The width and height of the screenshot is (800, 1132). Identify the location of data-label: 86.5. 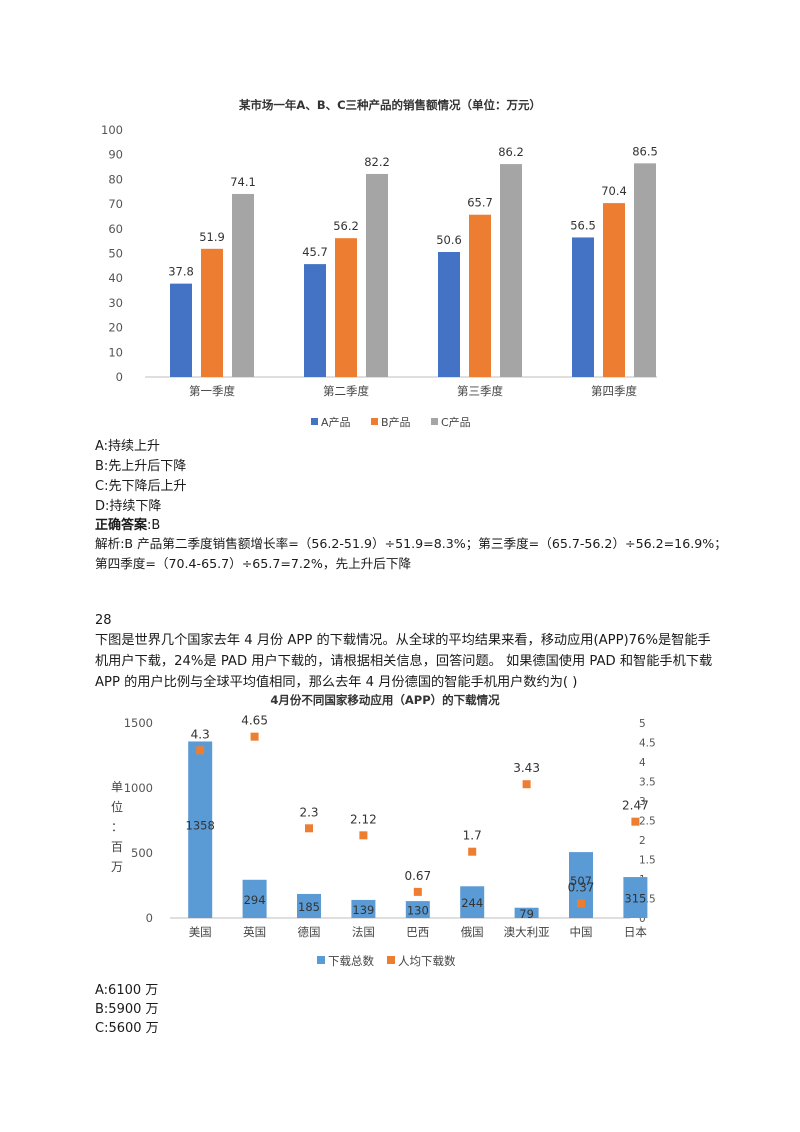
(645, 151).